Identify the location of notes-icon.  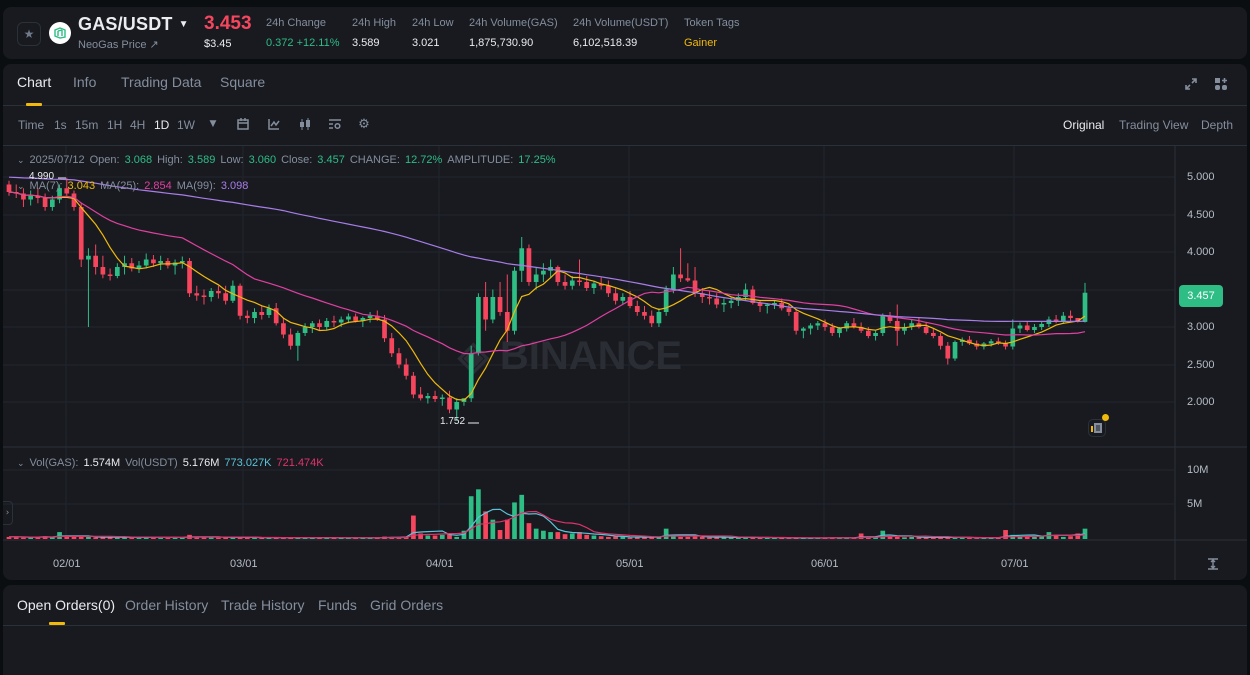
(1096, 428).